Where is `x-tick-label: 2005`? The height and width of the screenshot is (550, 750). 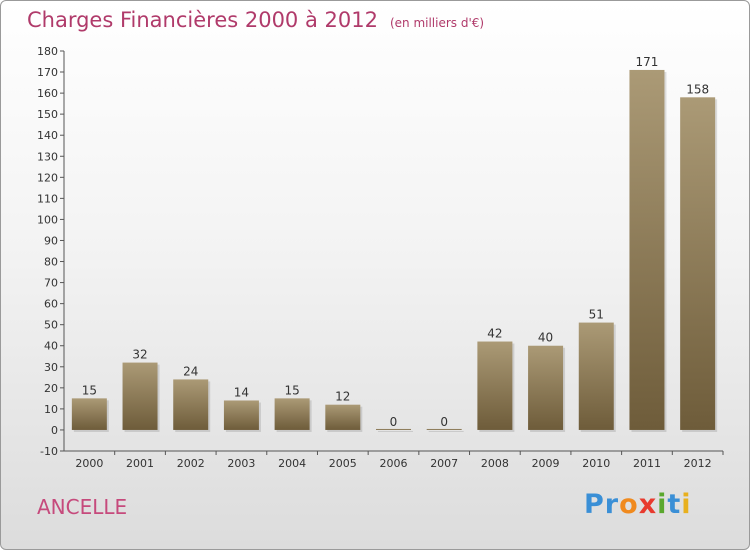
x-tick-label: 2005 is located at coordinates (343, 463).